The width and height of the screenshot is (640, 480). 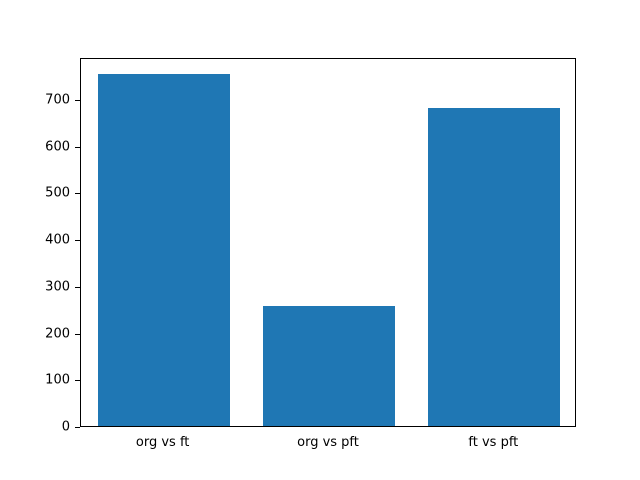 I want to click on y-tick-label: 400, so click(x=57, y=240).